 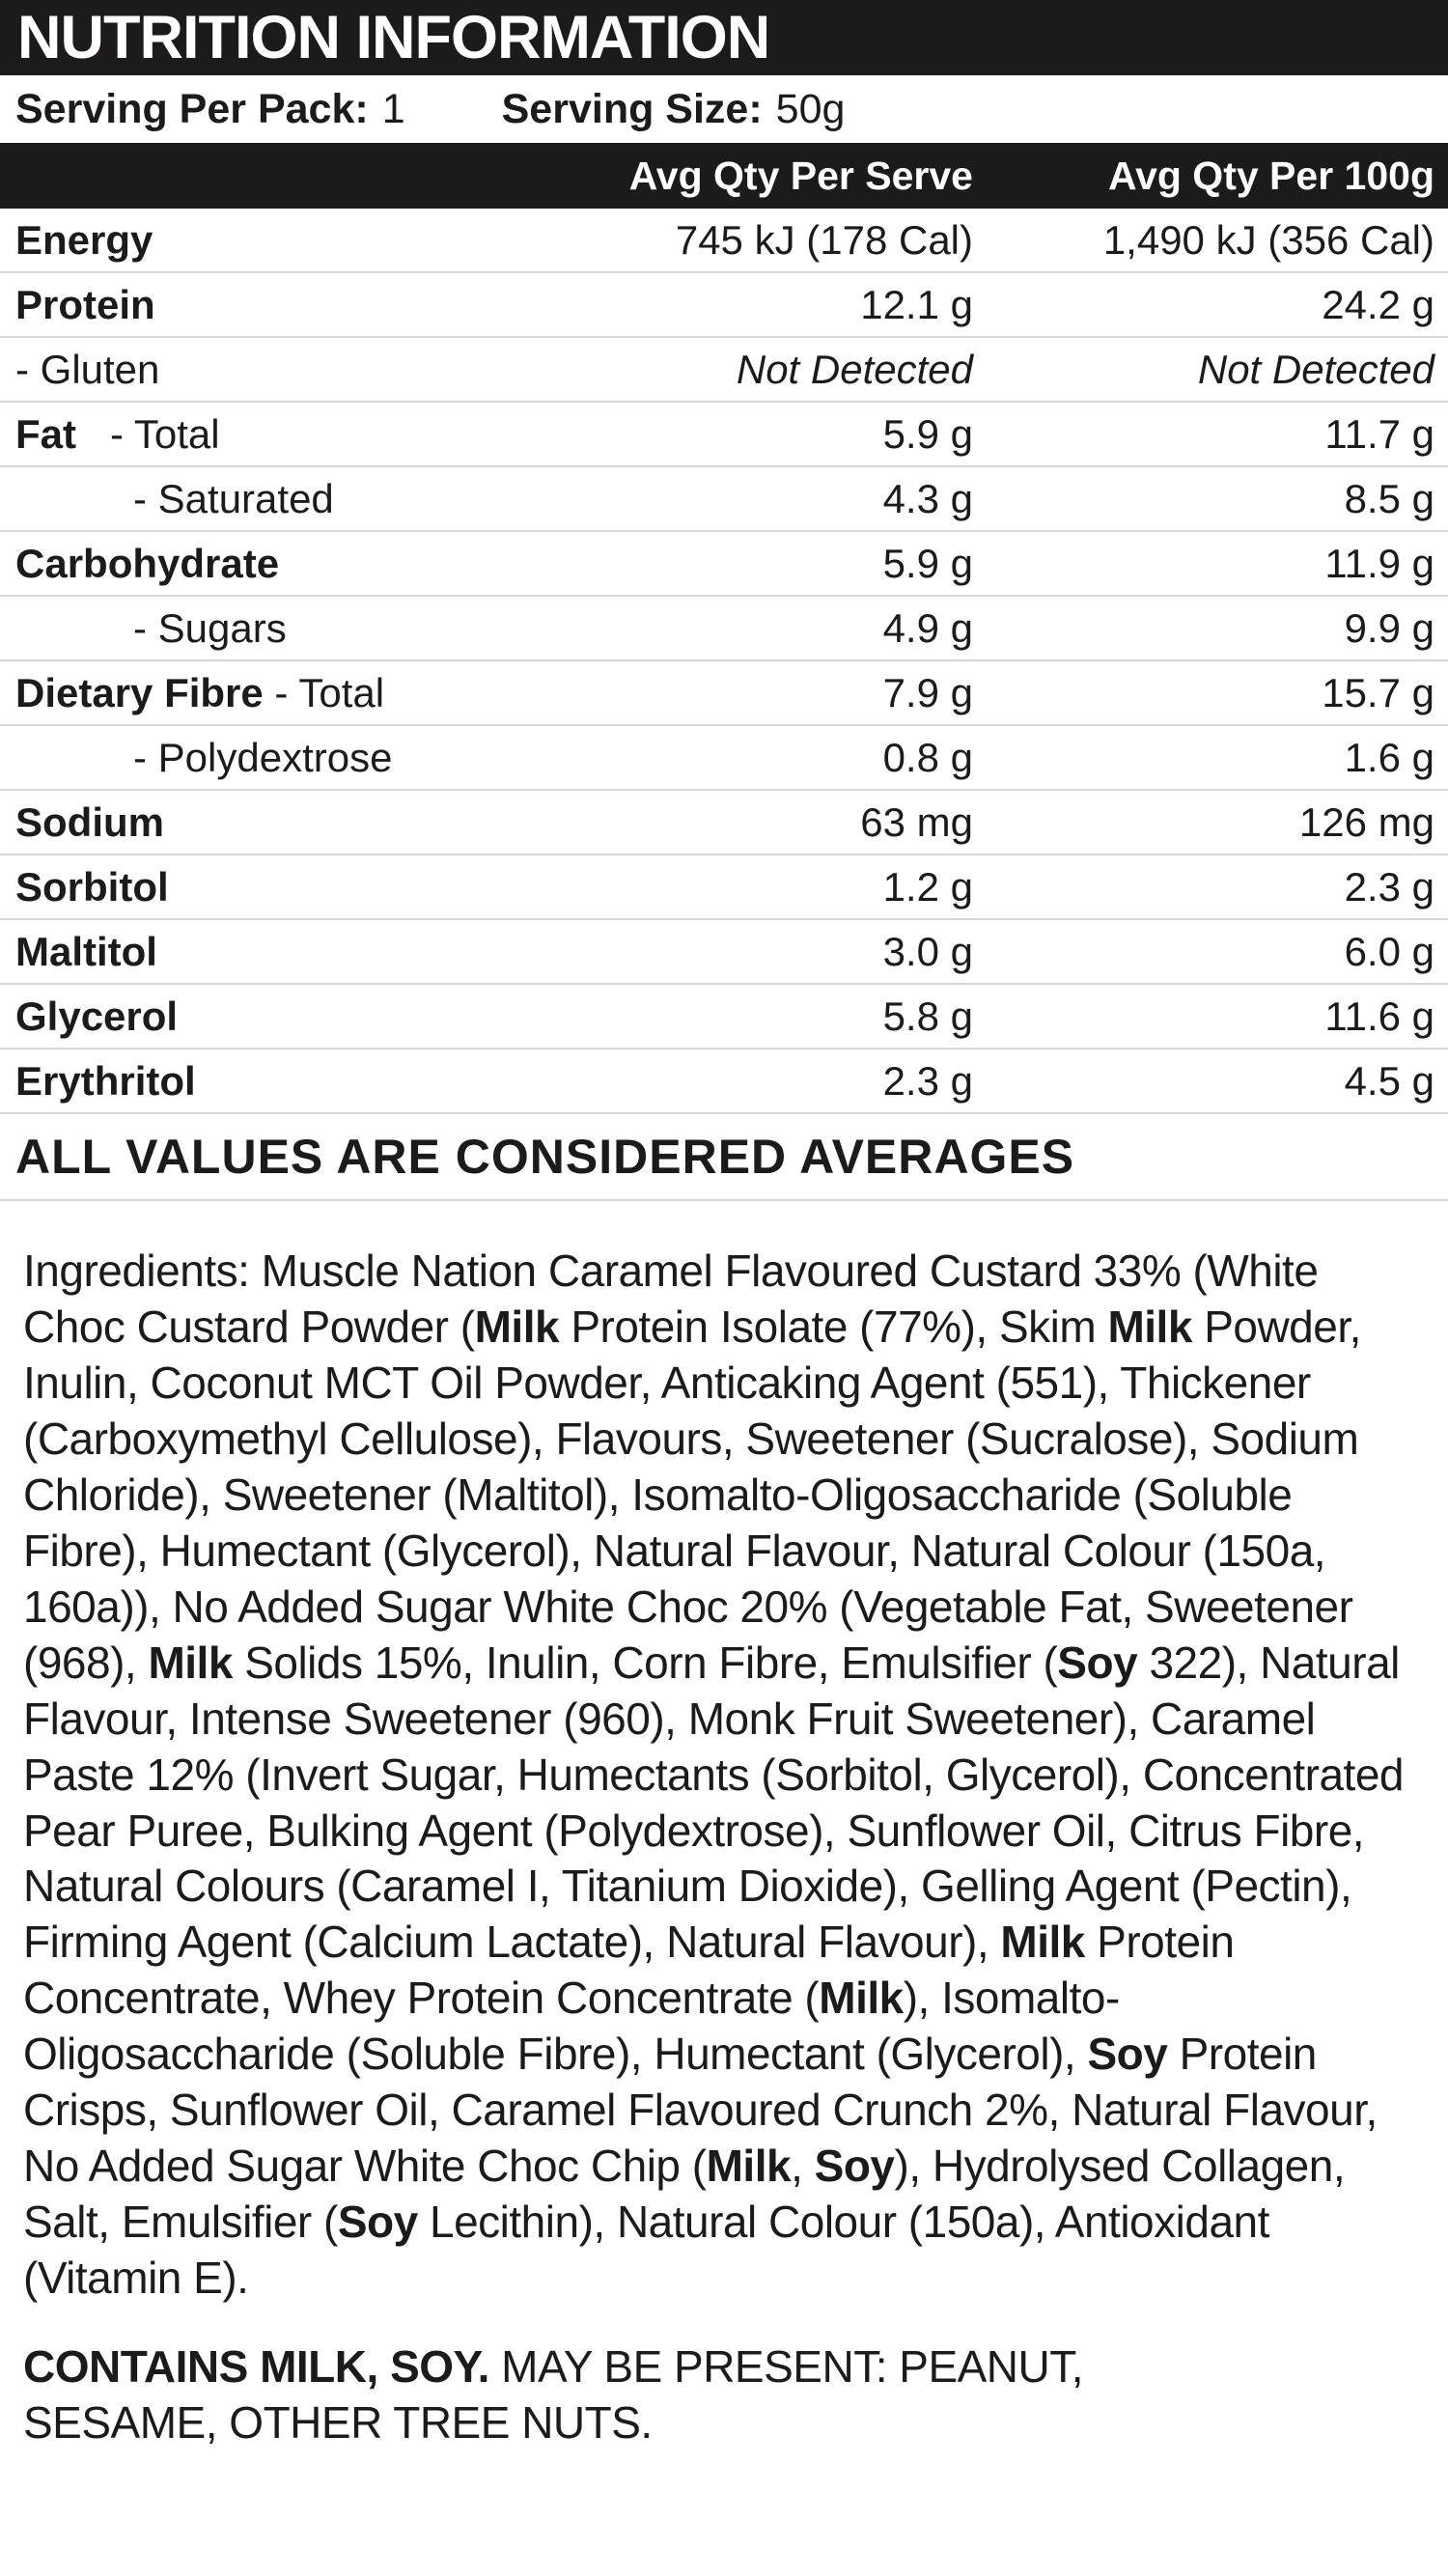 What do you see at coordinates (1389, 887) in the screenshot?
I see `value-per-100g: 2.3 g` at bounding box center [1389, 887].